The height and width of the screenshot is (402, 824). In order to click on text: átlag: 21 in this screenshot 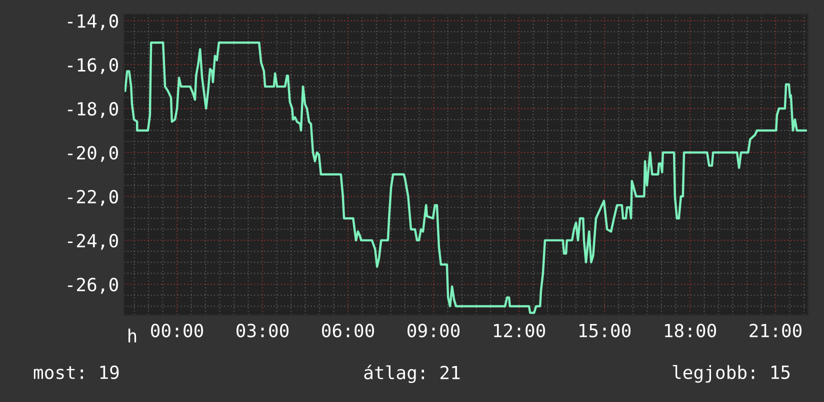, I will do `click(412, 374)`.